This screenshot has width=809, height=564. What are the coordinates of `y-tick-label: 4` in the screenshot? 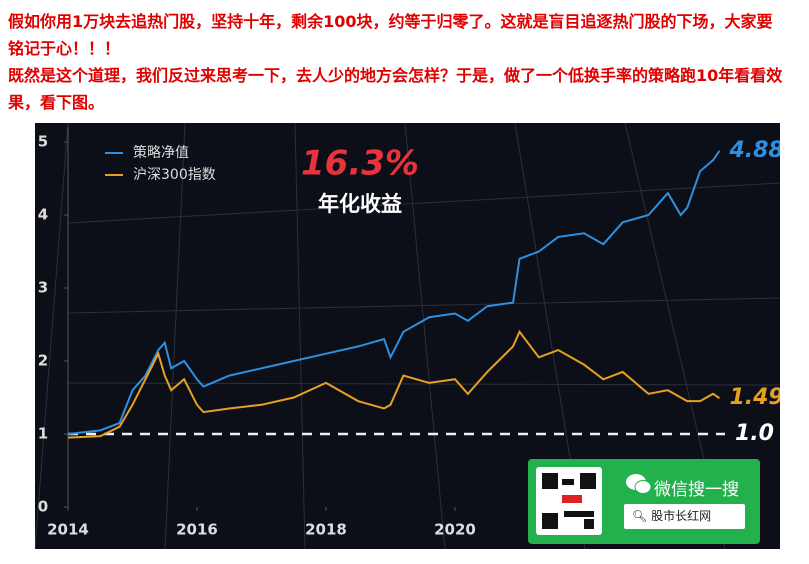 It's located at (43, 215).